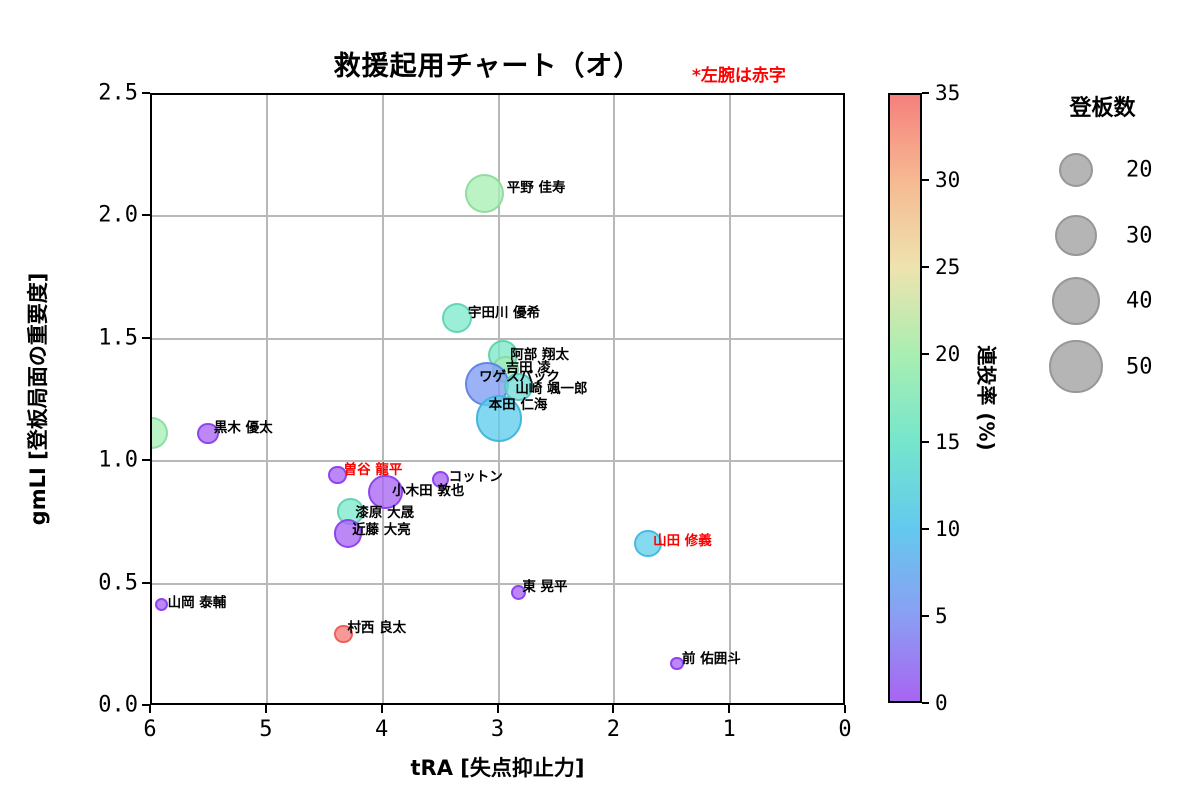  I want to click on colorbar-tick-label: 20, so click(948, 354).